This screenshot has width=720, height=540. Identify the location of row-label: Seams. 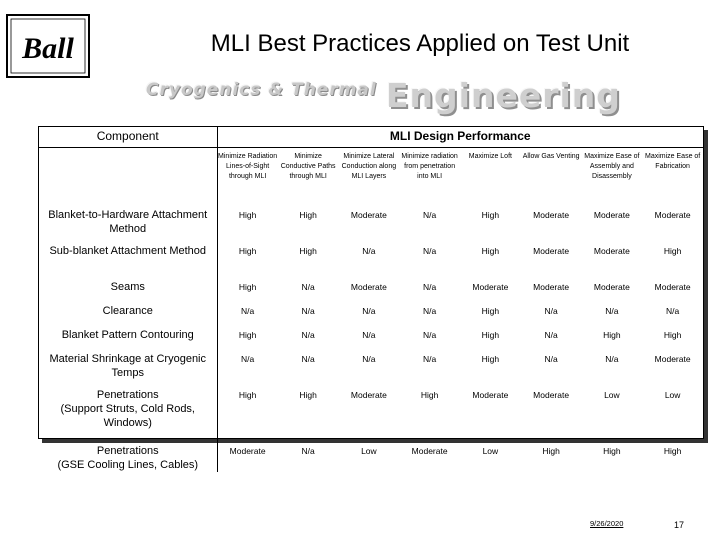
(128, 290).